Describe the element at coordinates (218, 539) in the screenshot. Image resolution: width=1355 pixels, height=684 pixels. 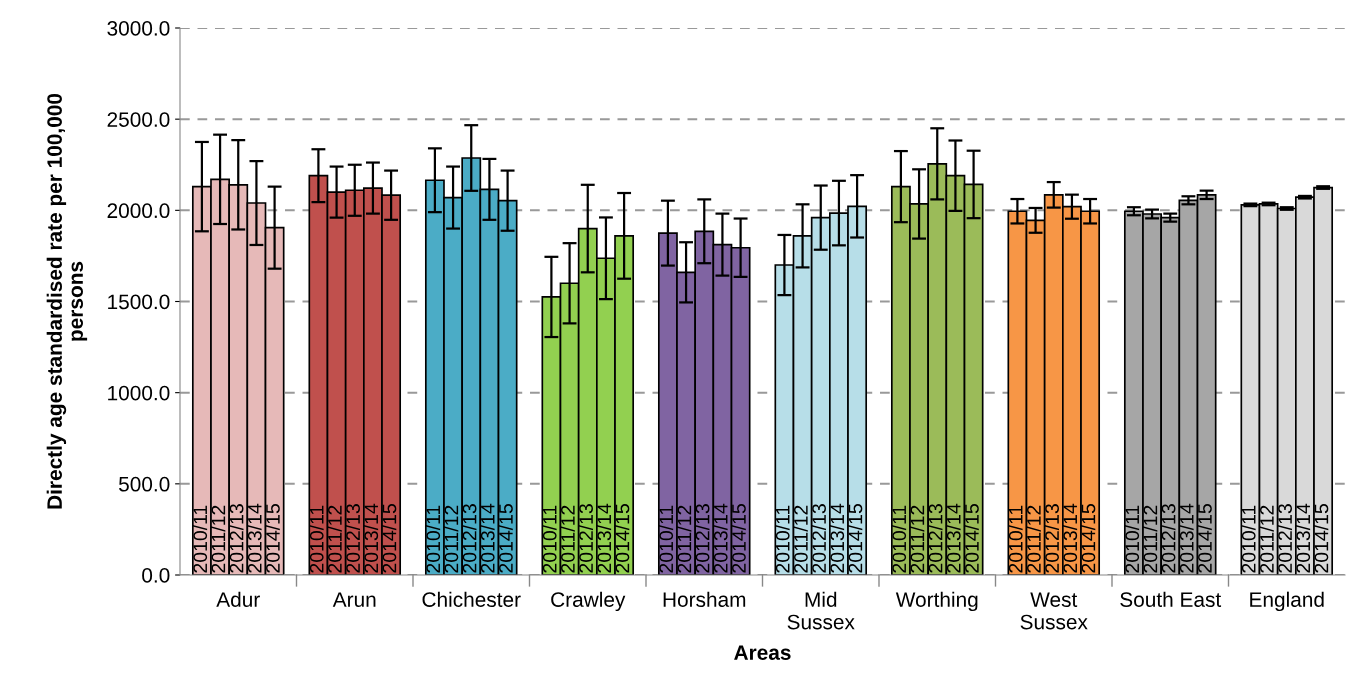
I see `series-label: 2011/12` at that location.